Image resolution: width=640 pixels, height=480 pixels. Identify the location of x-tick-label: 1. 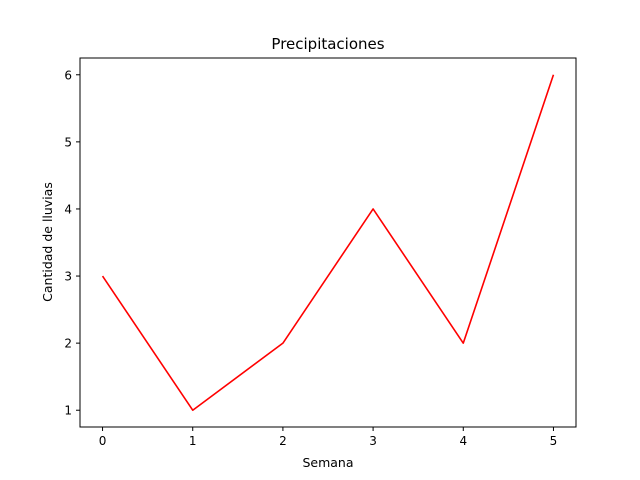
(193, 441).